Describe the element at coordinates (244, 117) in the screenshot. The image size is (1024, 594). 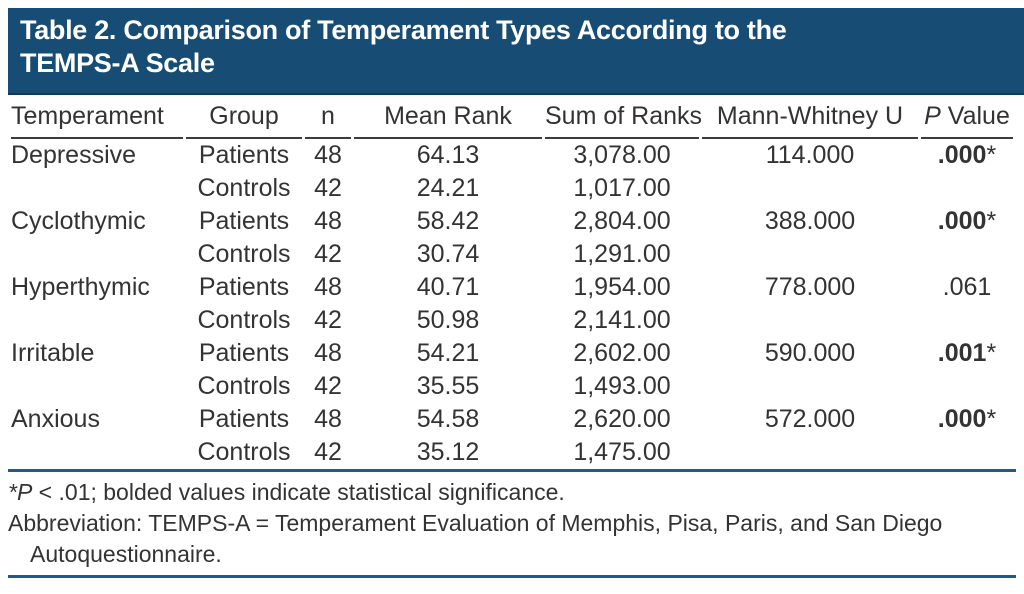
I see `column-header-group: Group` at that location.